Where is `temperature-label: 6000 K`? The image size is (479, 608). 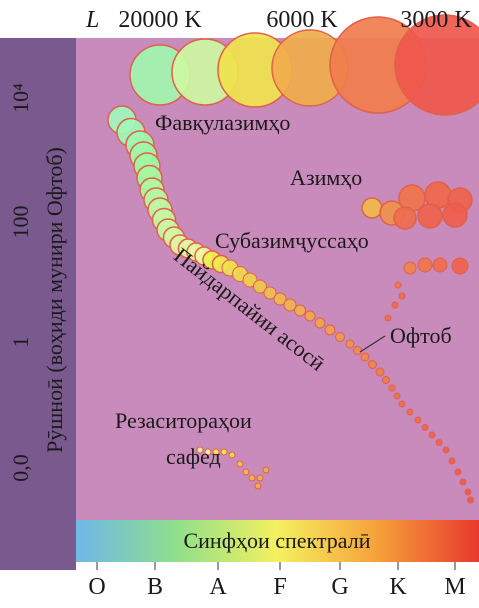 temperature-label: 6000 K is located at coordinates (302, 20).